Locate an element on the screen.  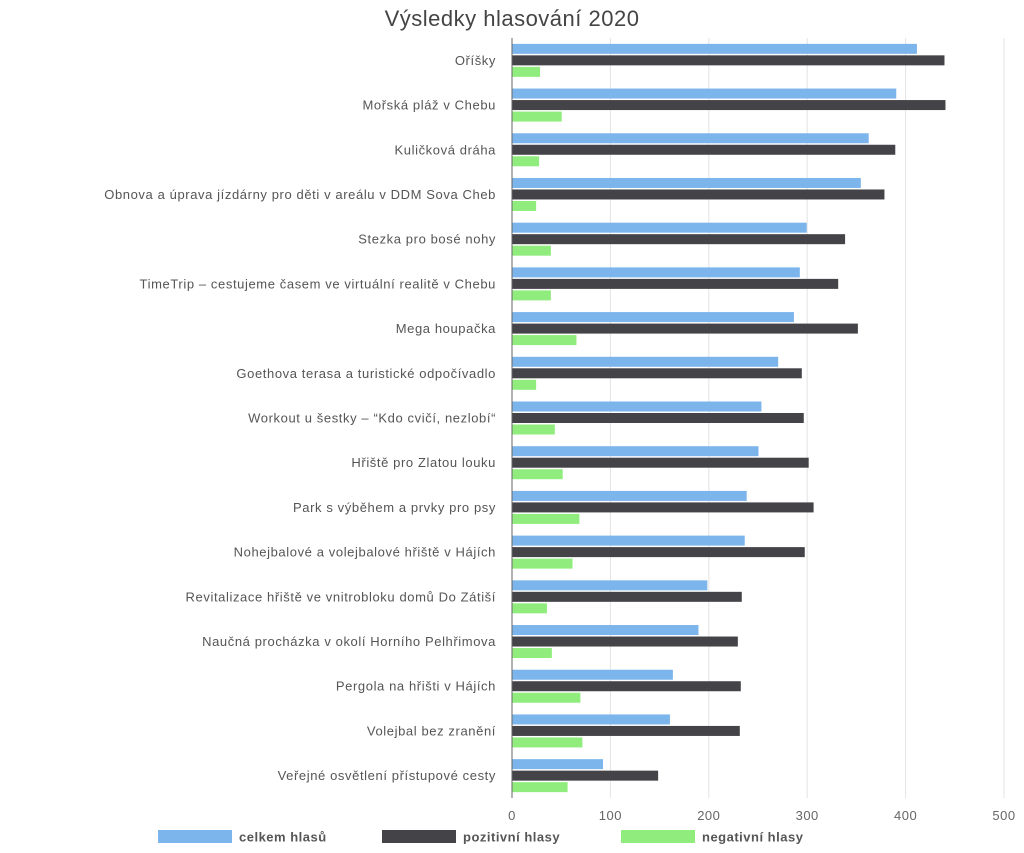
category-label: Kuličková dráha is located at coordinates (446, 149).